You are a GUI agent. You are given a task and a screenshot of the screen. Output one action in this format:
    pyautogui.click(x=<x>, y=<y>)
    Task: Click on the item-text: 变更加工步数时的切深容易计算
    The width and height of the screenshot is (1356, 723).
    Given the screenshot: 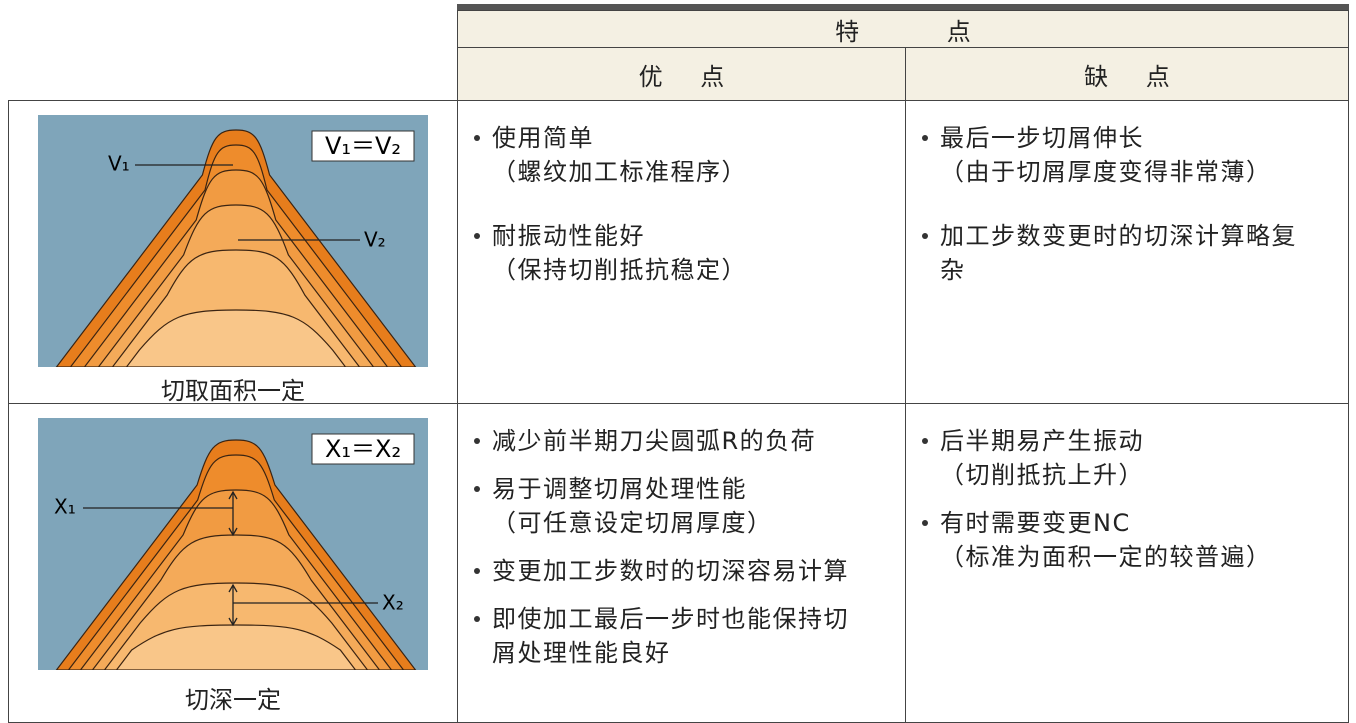 What is the action you would take?
    pyautogui.click(x=670, y=571)
    